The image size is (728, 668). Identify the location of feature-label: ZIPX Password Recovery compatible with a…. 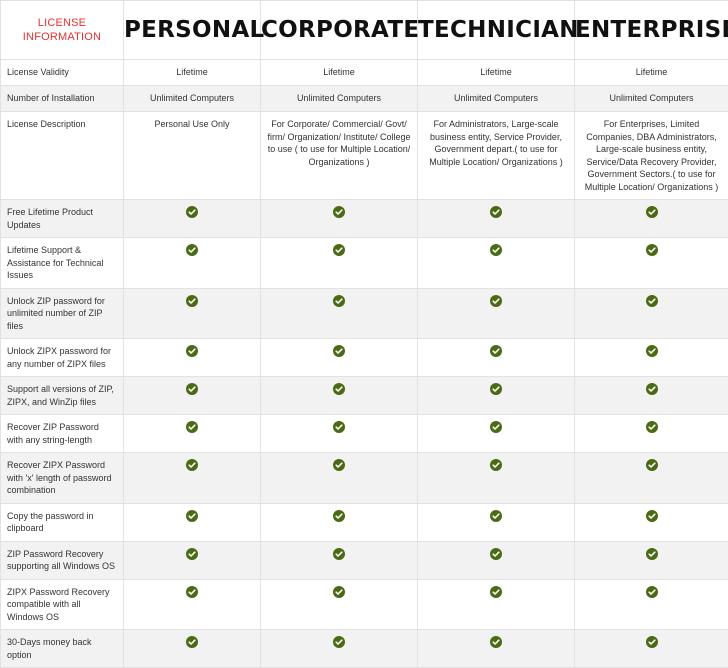
(62, 604).